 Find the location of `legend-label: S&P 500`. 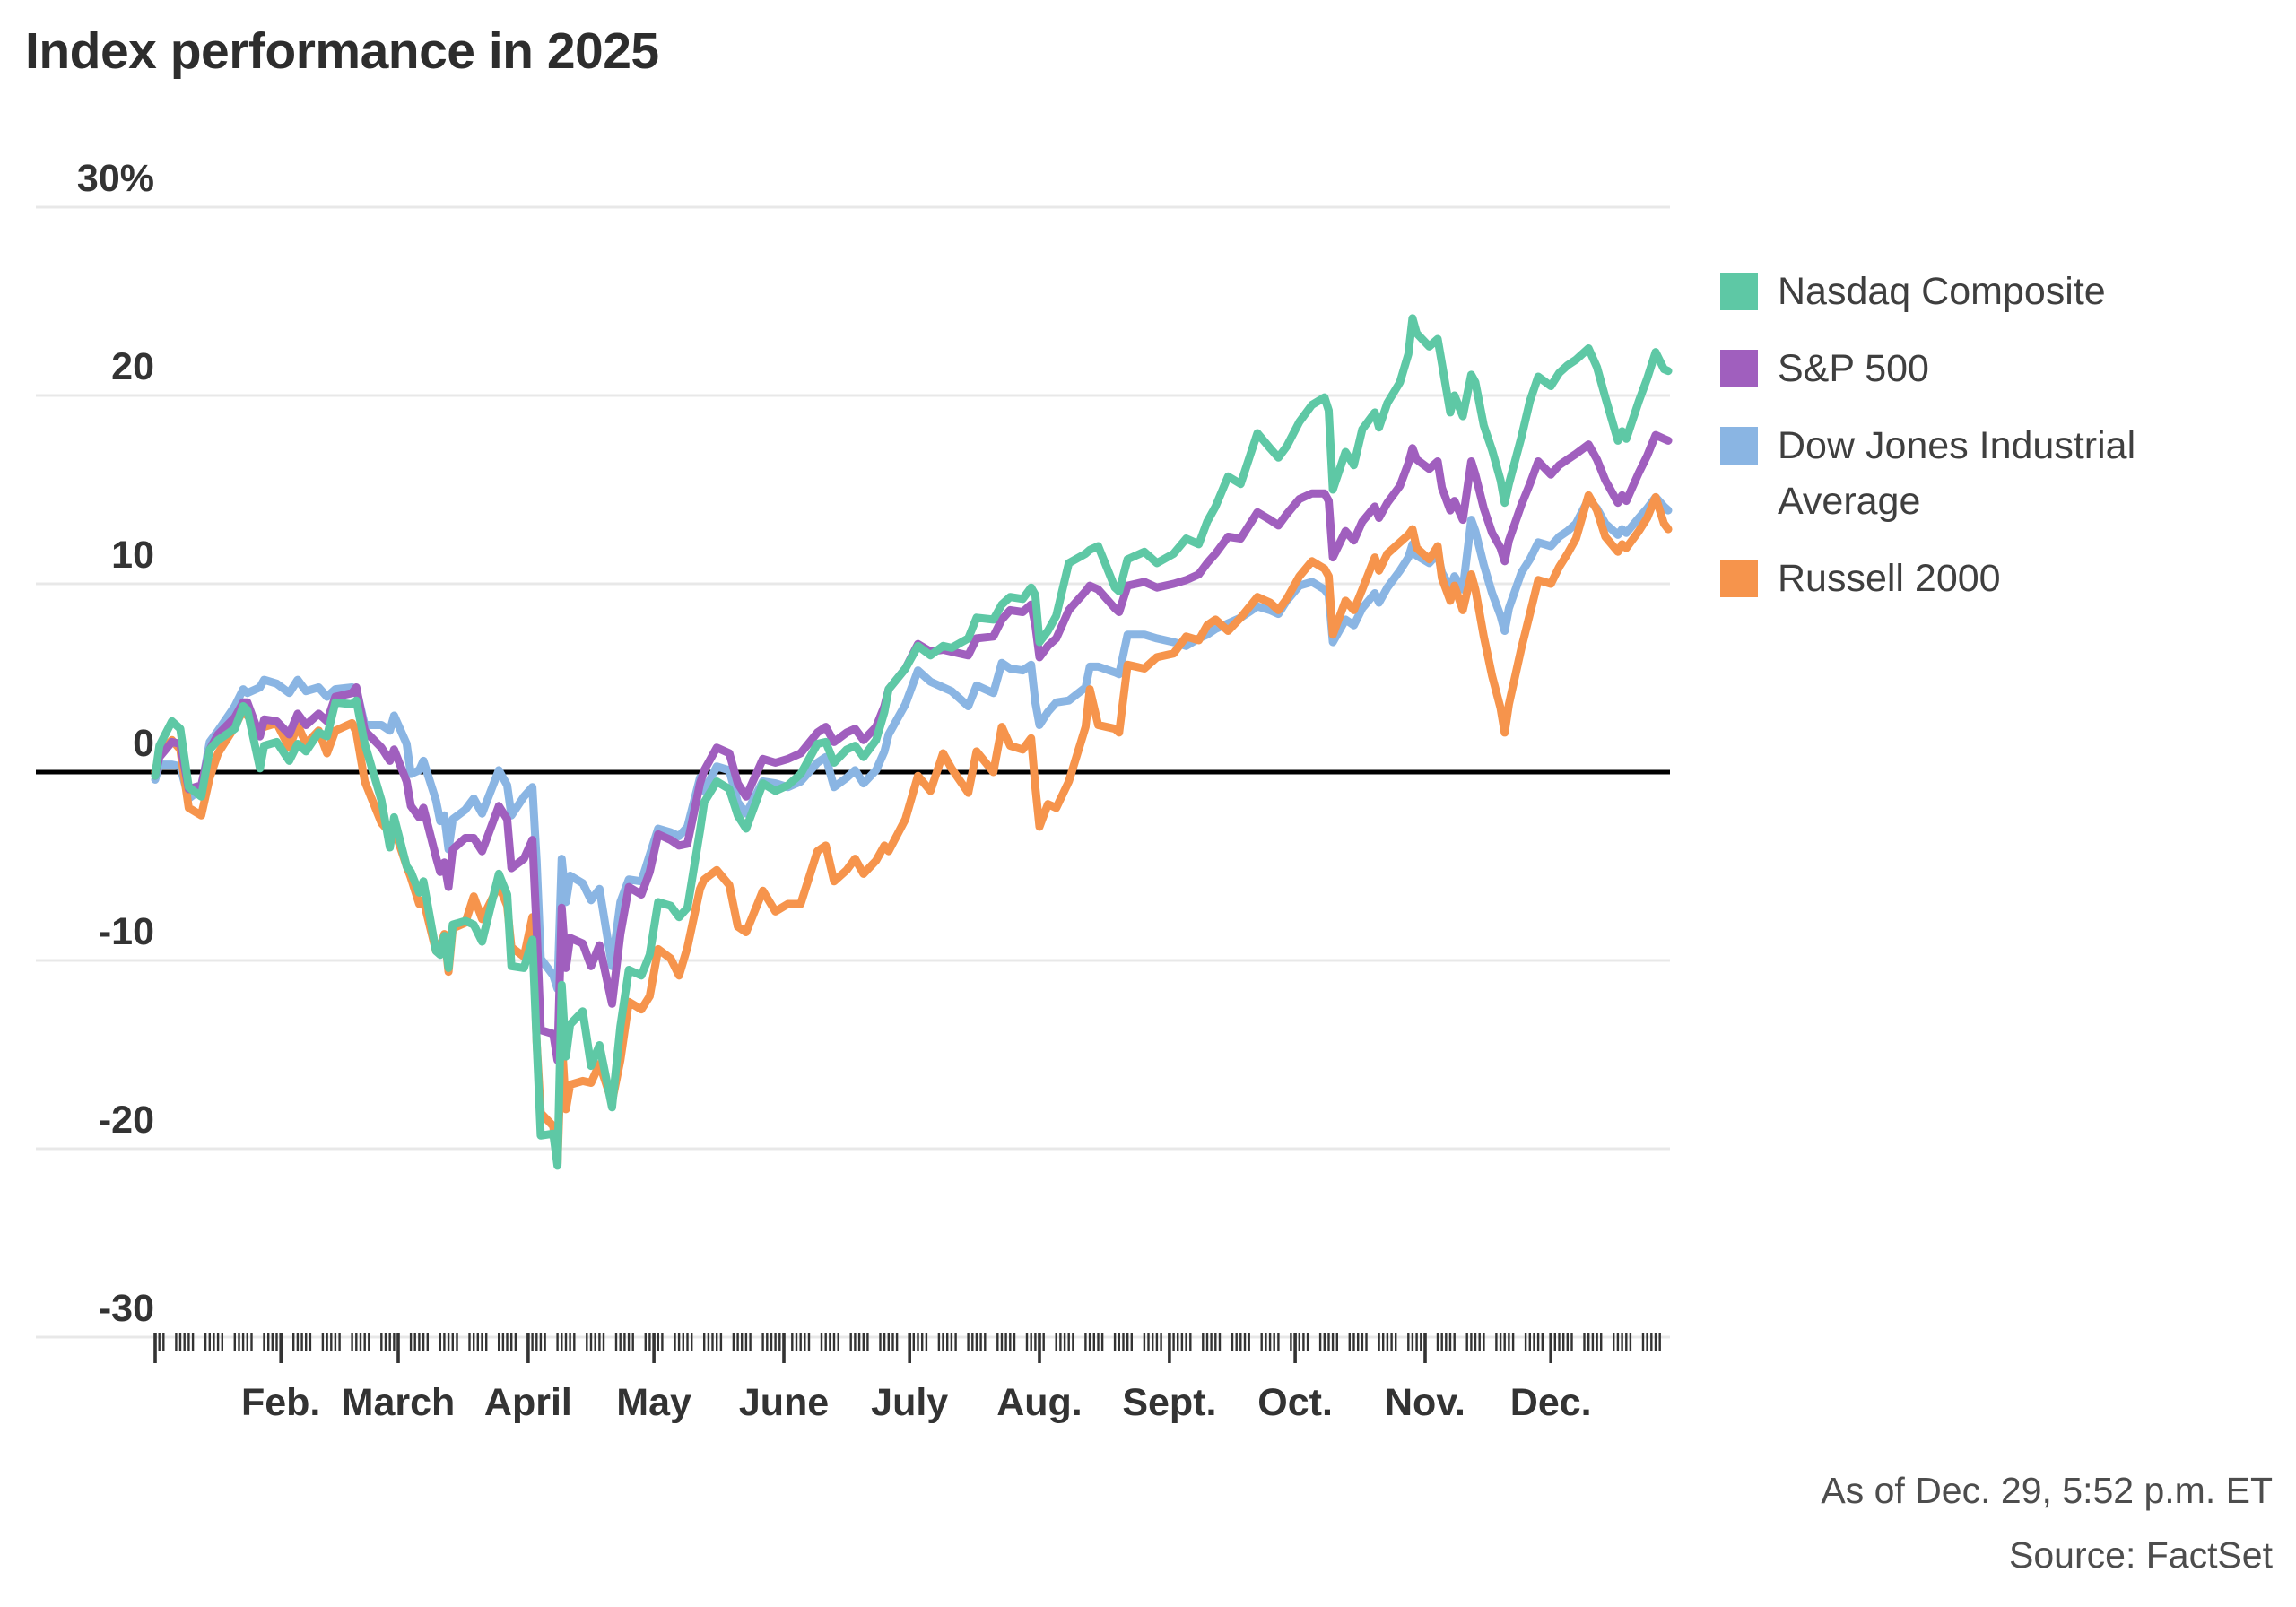

legend-label: S&P 500 is located at coordinates (1853, 369).